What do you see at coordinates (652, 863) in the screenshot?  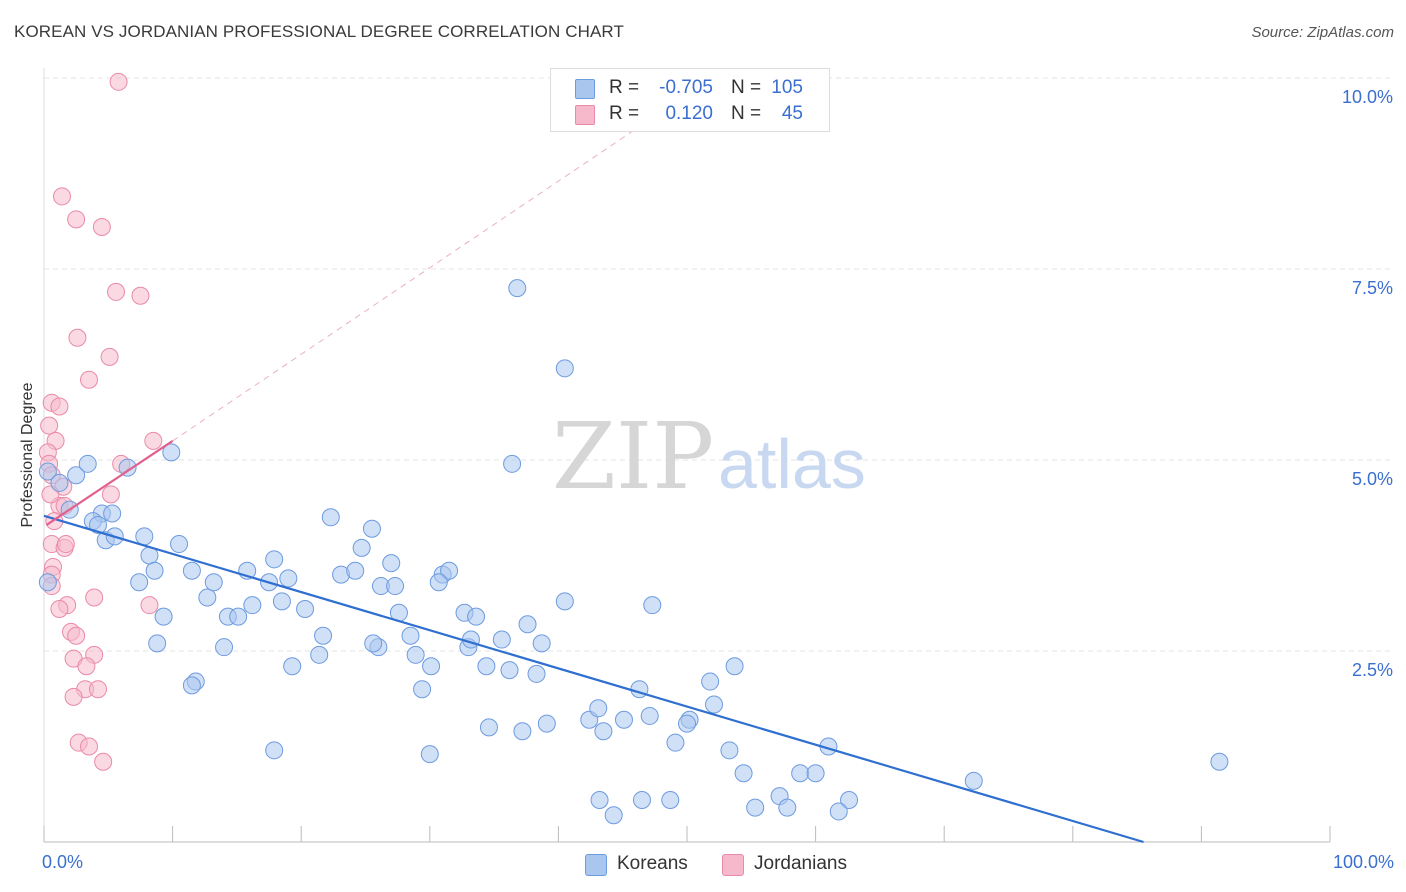 I see `series-label-koreans: Koreans` at bounding box center [652, 863].